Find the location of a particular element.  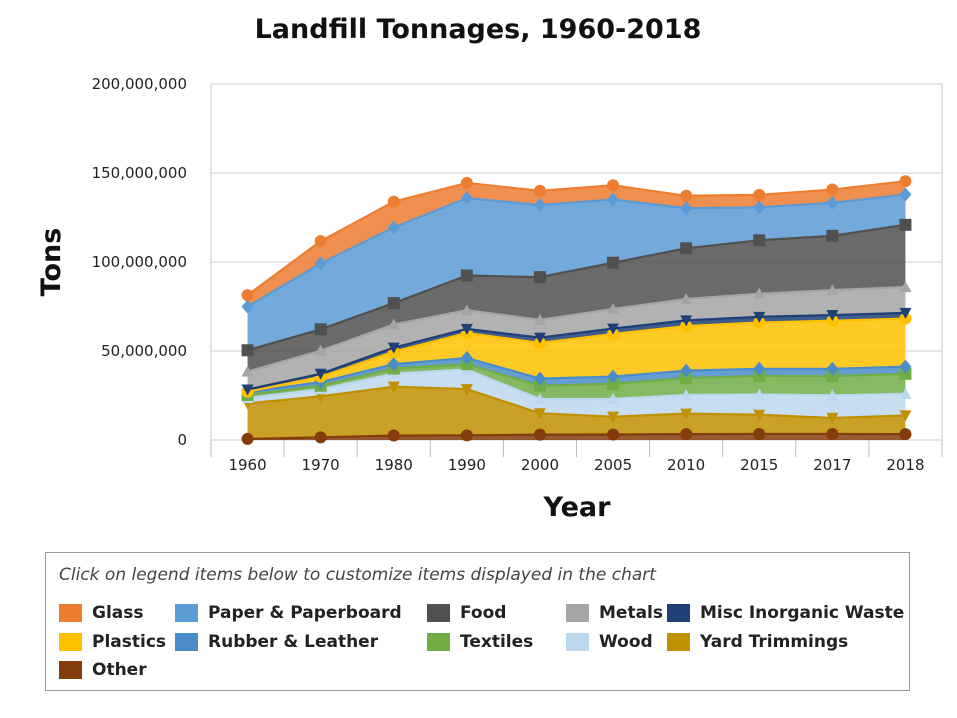

legend-item-food: Food is located at coordinates (466, 613).